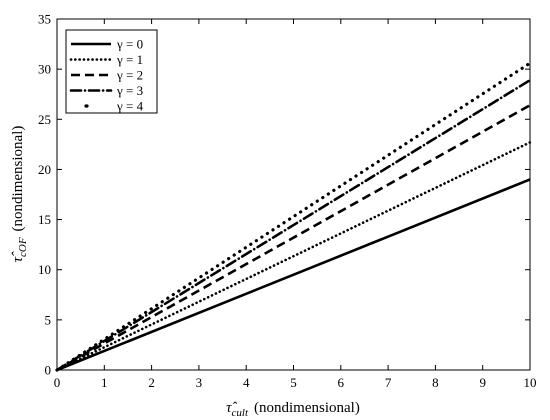  Describe the element at coordinates (199, 382) in the screenshot. I see `x-tick-label: 3` at that location.